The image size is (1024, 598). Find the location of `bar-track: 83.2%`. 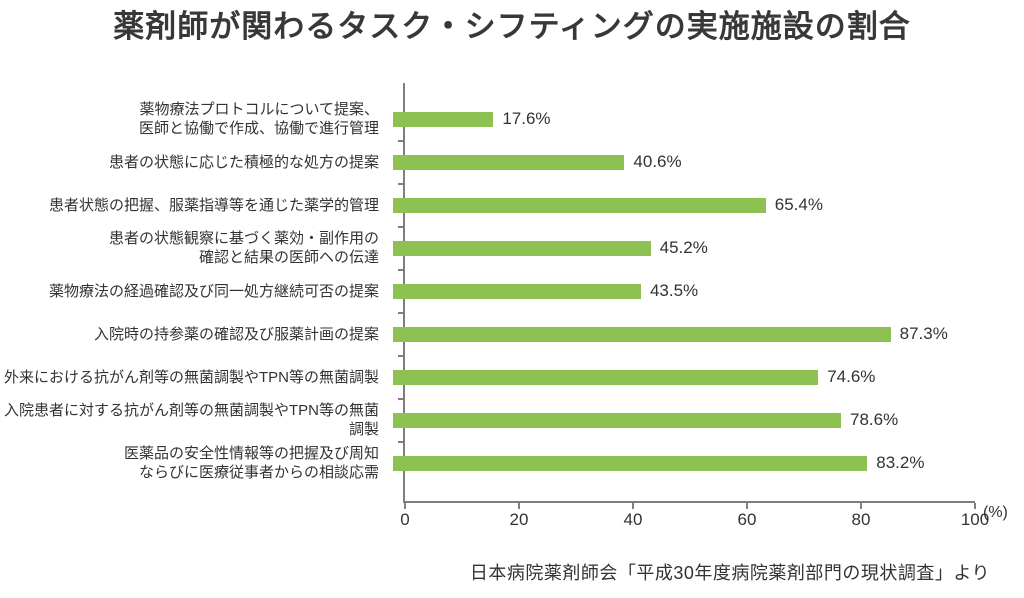

bar-track: 83.2% is located at coordinates (678, 463).